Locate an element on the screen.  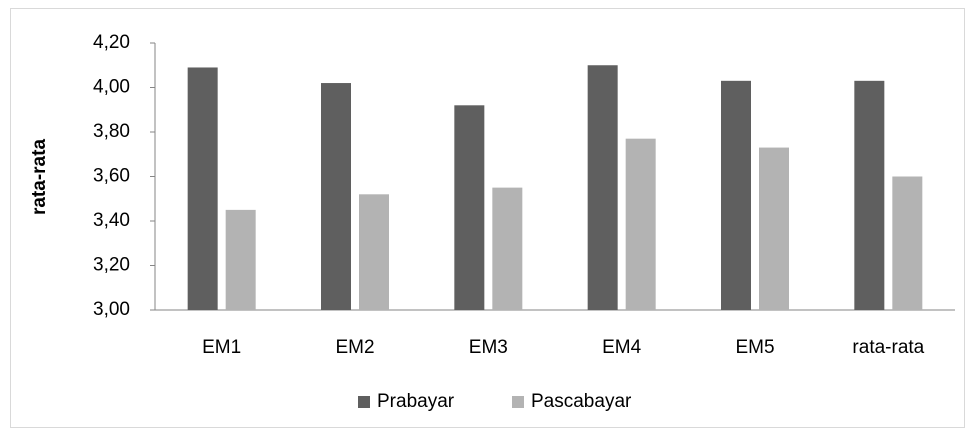
x-tick-label: EM2 is located at coordinates (354, 347).